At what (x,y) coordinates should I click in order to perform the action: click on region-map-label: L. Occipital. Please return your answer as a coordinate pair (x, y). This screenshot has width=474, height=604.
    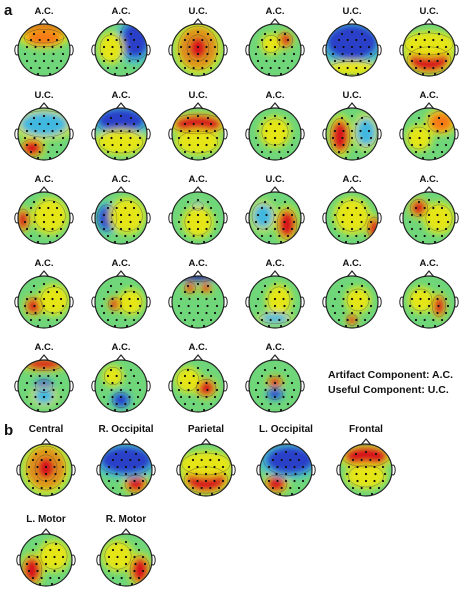
    Looking at the image, I should click on (286, 429).